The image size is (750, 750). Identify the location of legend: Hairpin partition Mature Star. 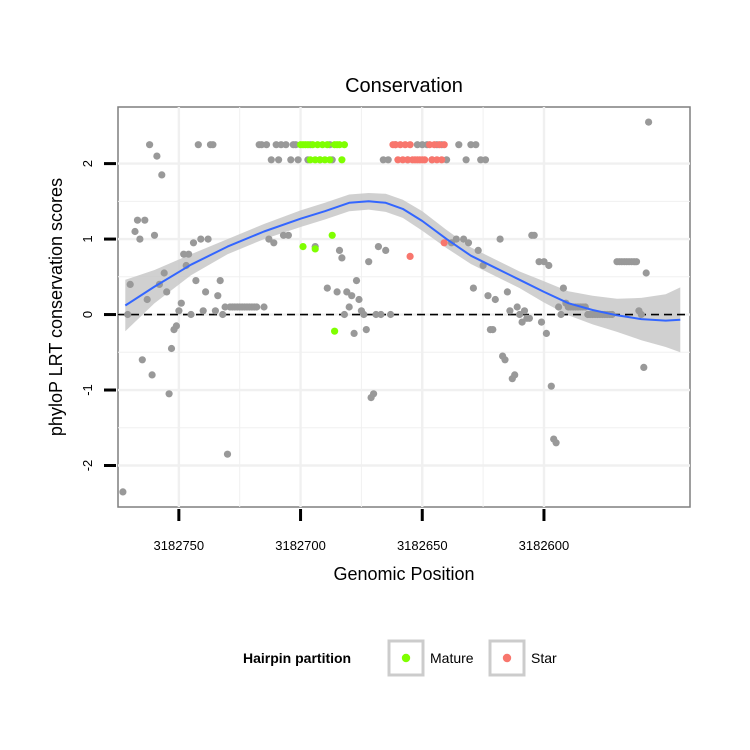
(400, 658).